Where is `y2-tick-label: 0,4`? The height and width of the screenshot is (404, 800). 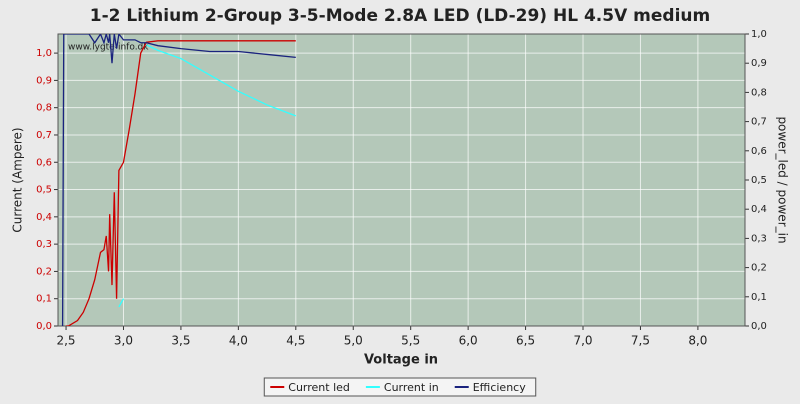 y2-tick-label: 0,4 is located at coordinates (759, 209).